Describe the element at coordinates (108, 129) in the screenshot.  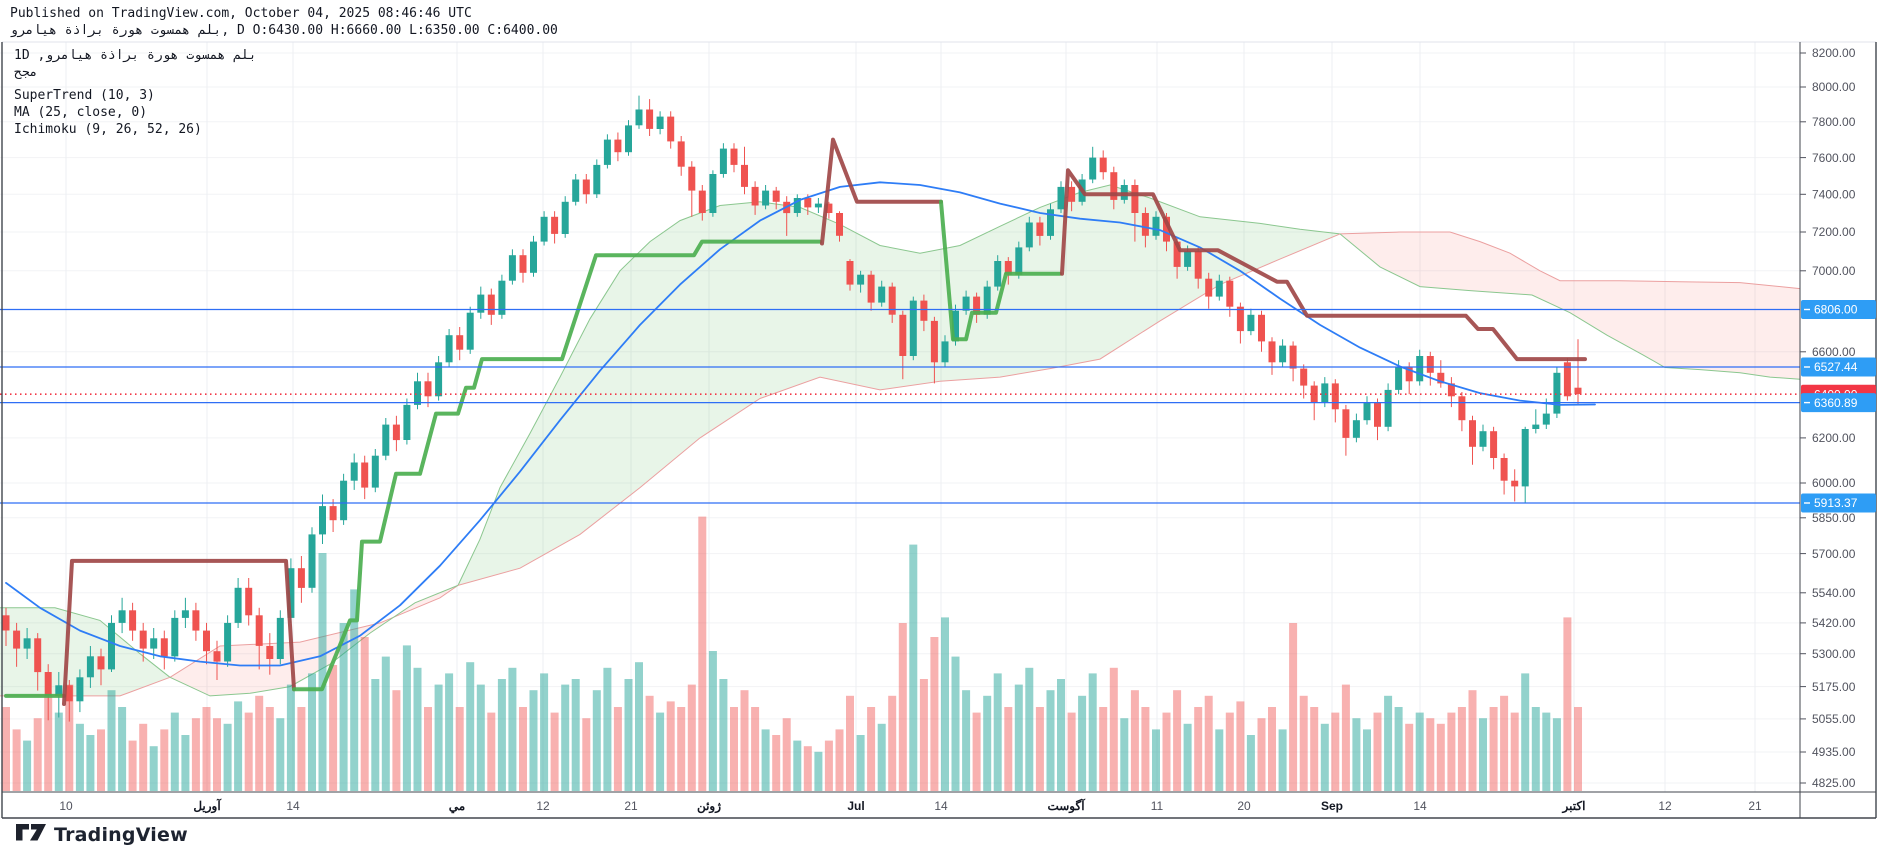
I see `legend-indicator-ichimoku: Ichimoku (9, 26, 52, 26)` at that location.